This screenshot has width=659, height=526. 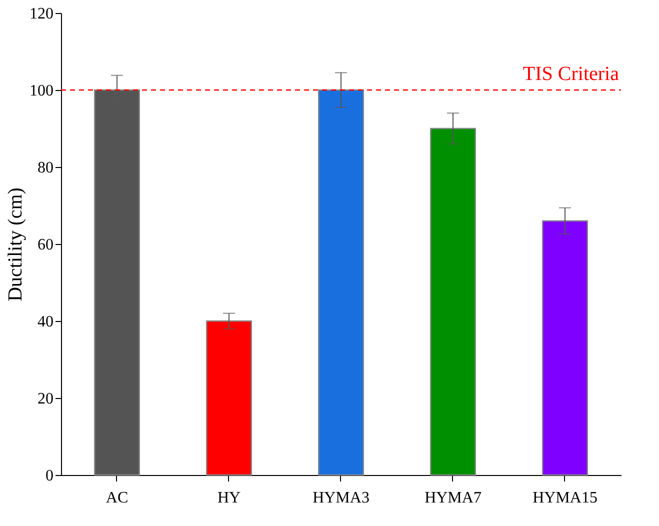 I want to click on y-tick-label: 100, so click(x=42, y=91).